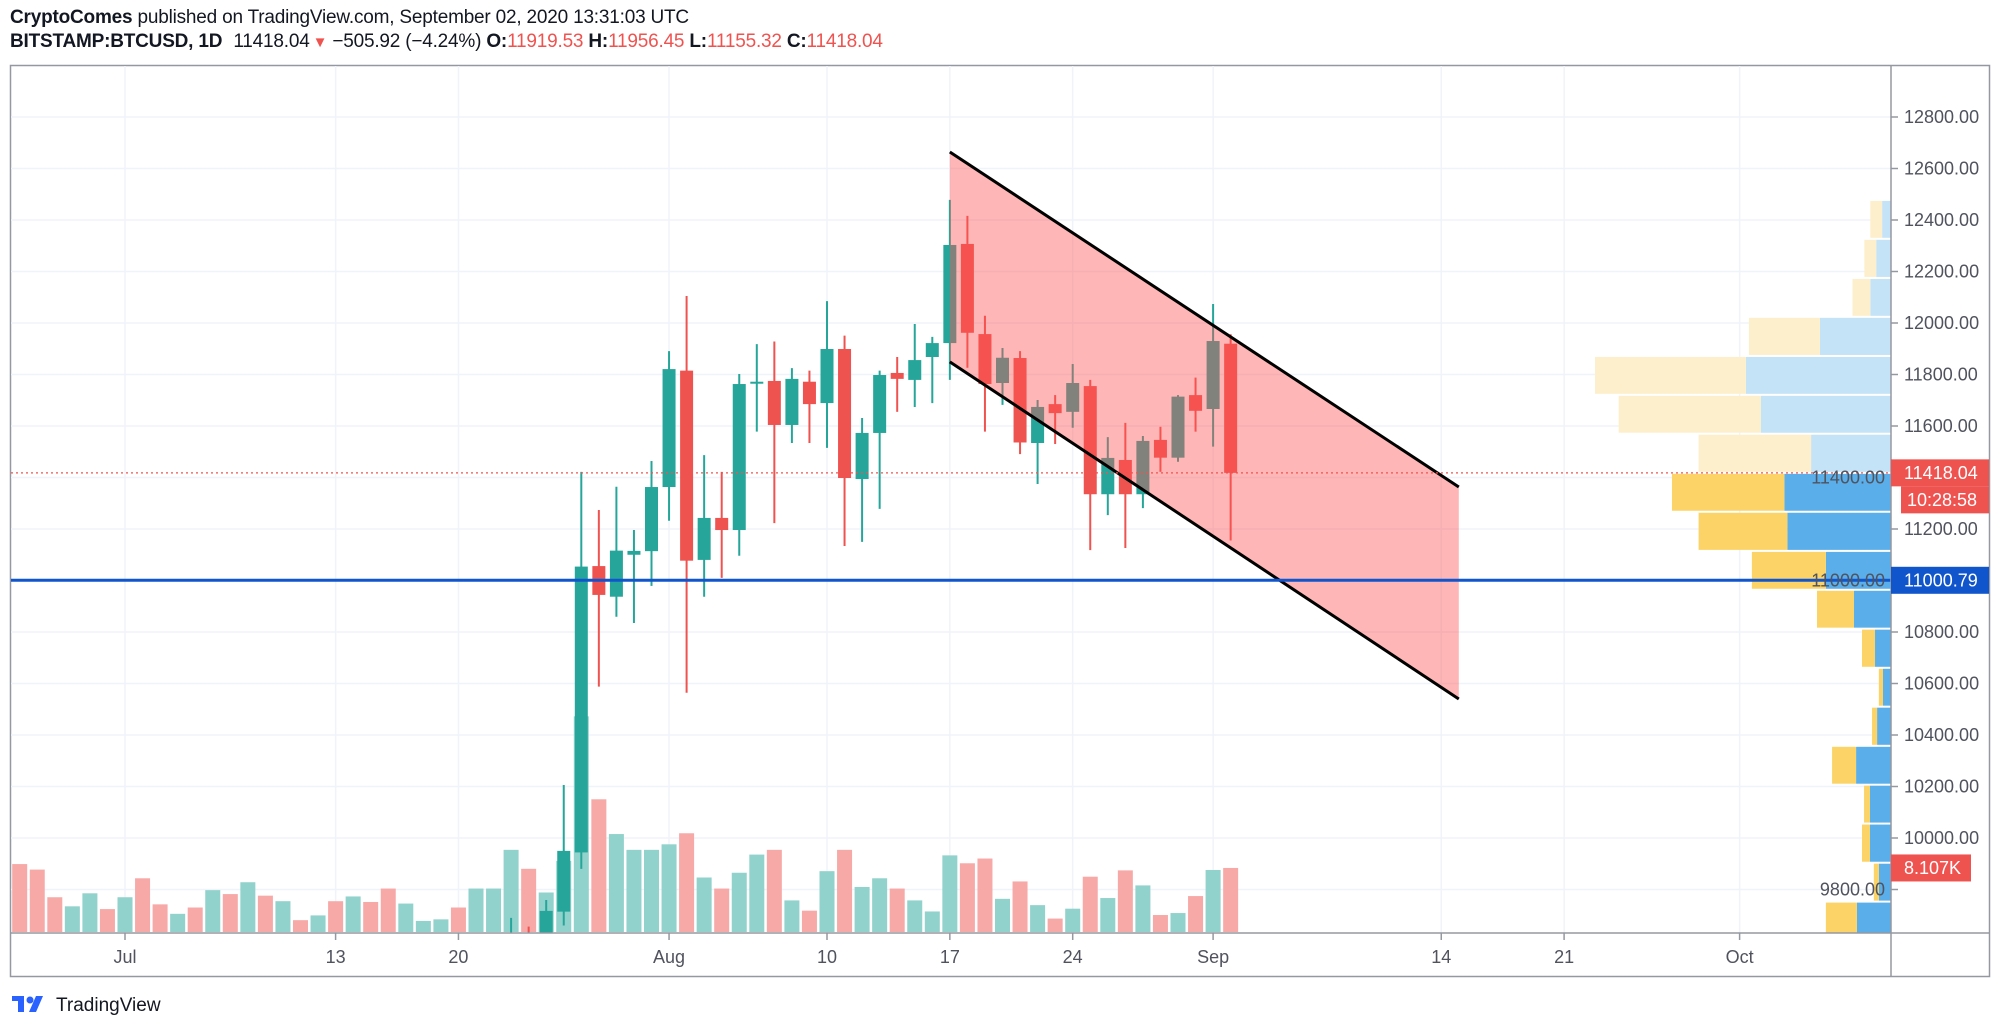  What do you see at coordinates (1940, 670) in the screenshot?
I see `price-axis-labels: 11418.04 10:28:58 11000.79 8.107K` at bounding box center [1940, 670].